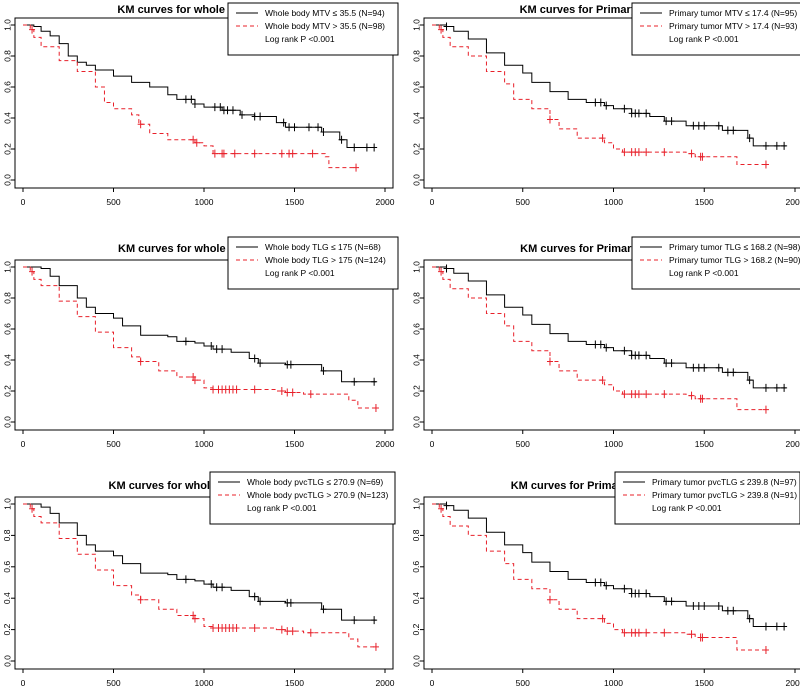 Image resolution: width=800 pixels, height=695 pixels. What do you see at coordinates (325, 260) in the screenshot?
I see `legend-entry: Whole body TLG > 175 (N=124)` at bounding box center [325, 260].